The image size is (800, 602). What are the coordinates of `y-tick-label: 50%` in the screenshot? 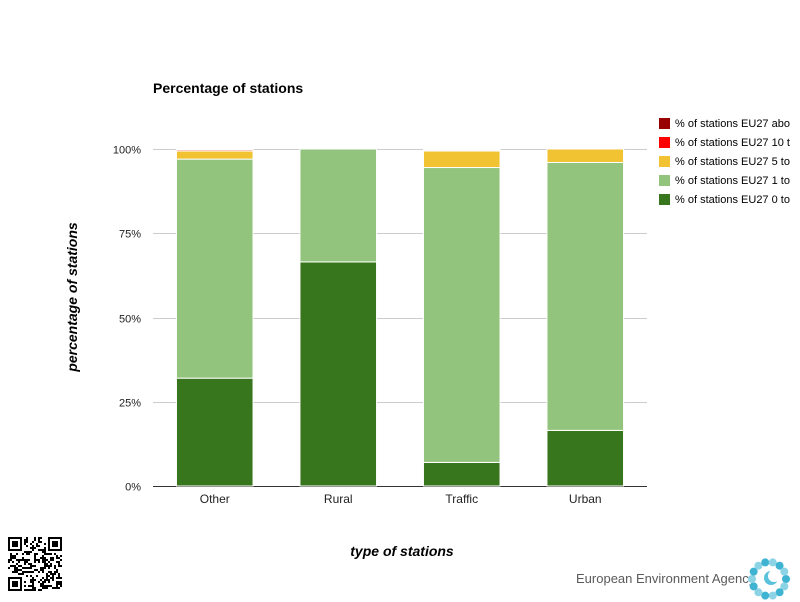 It's located at (130, 320).